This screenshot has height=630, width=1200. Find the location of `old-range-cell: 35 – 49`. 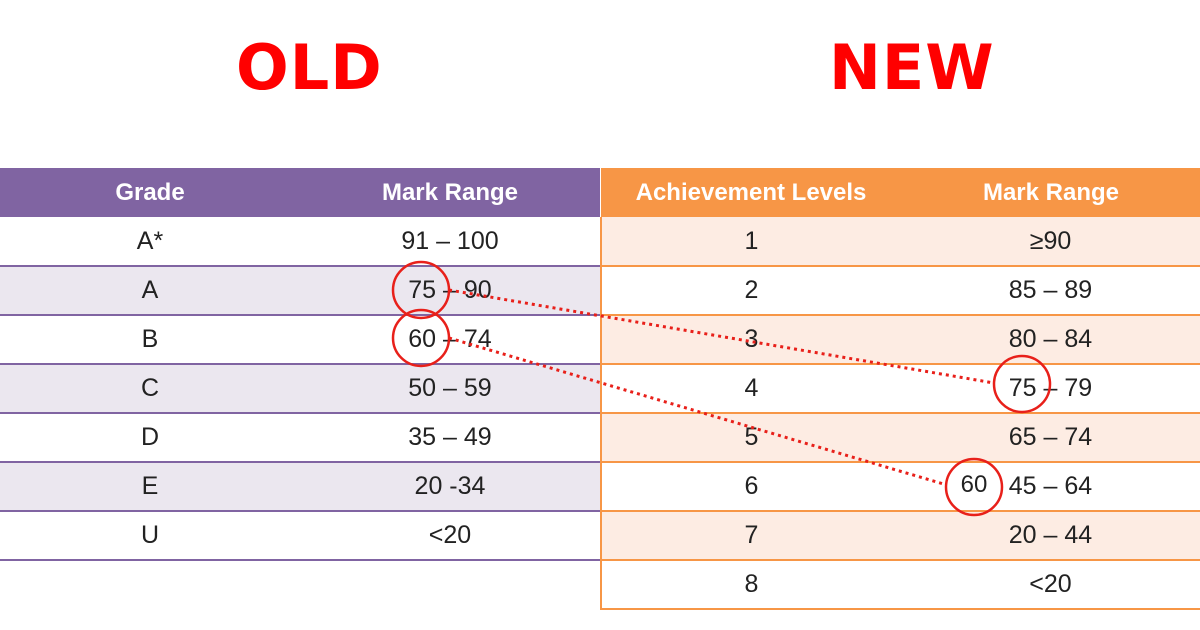

old-range-cell: 35 – 49 is located at coordinates (450, 438).